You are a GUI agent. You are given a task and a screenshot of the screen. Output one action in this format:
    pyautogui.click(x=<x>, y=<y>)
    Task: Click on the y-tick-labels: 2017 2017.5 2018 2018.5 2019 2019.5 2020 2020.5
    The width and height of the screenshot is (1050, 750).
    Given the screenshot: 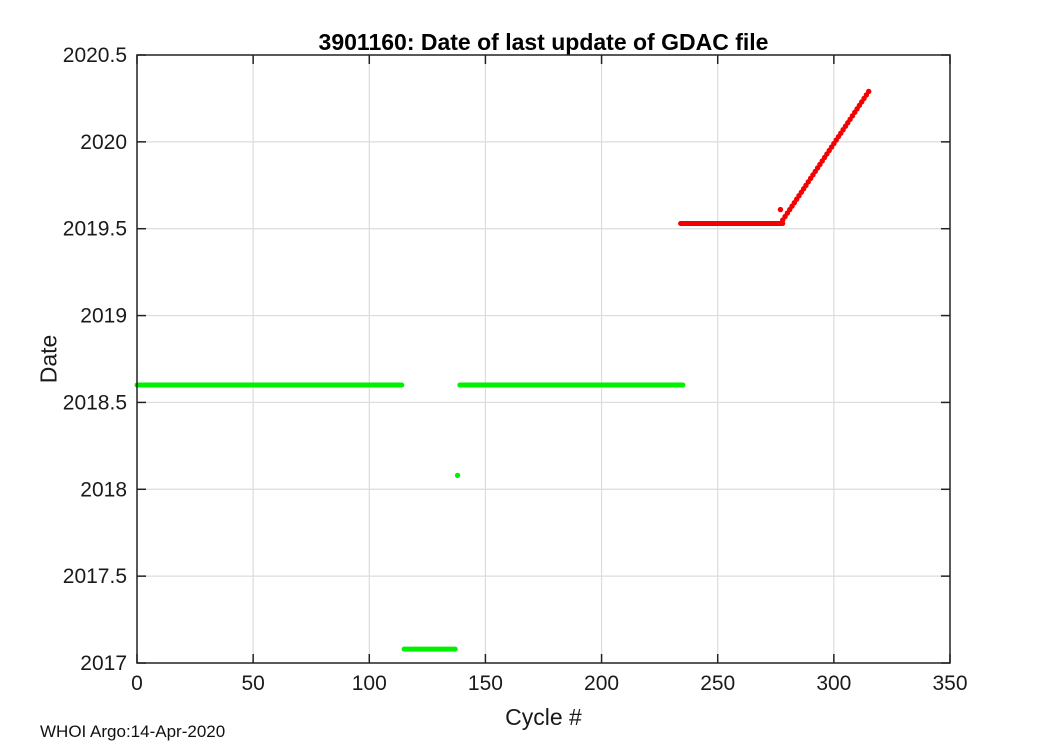 What is the action you would take?
    pyautogui.click(x=95, y=359)
    